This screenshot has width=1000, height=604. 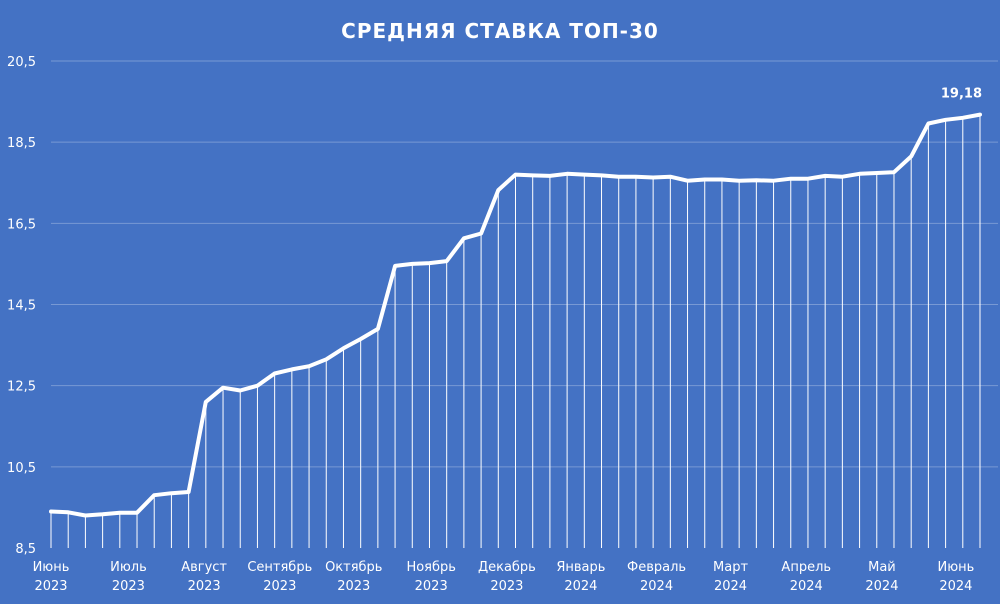 What do you see at coordinates (25, 549) in the screenshot?
I see `y-tick-label: 8,5` at bounding box center [25, 549].